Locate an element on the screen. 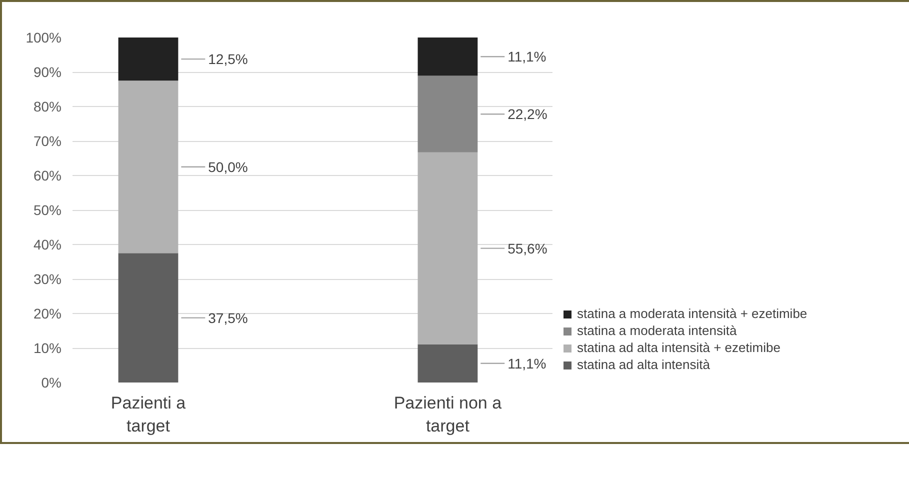 The image size is (909, 490). data-label: 22,2% is located at coordinates (528, 114).